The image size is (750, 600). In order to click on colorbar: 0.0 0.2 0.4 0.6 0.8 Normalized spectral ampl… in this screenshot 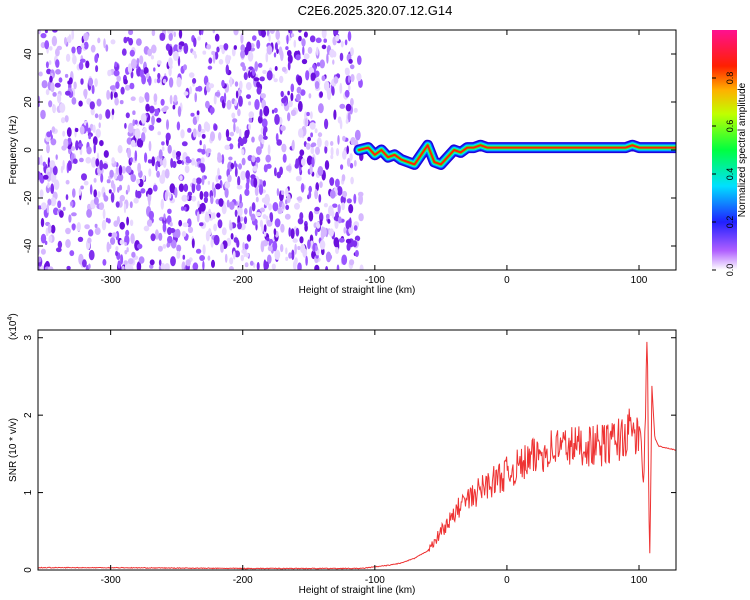, I will do `click(730, 153)`.